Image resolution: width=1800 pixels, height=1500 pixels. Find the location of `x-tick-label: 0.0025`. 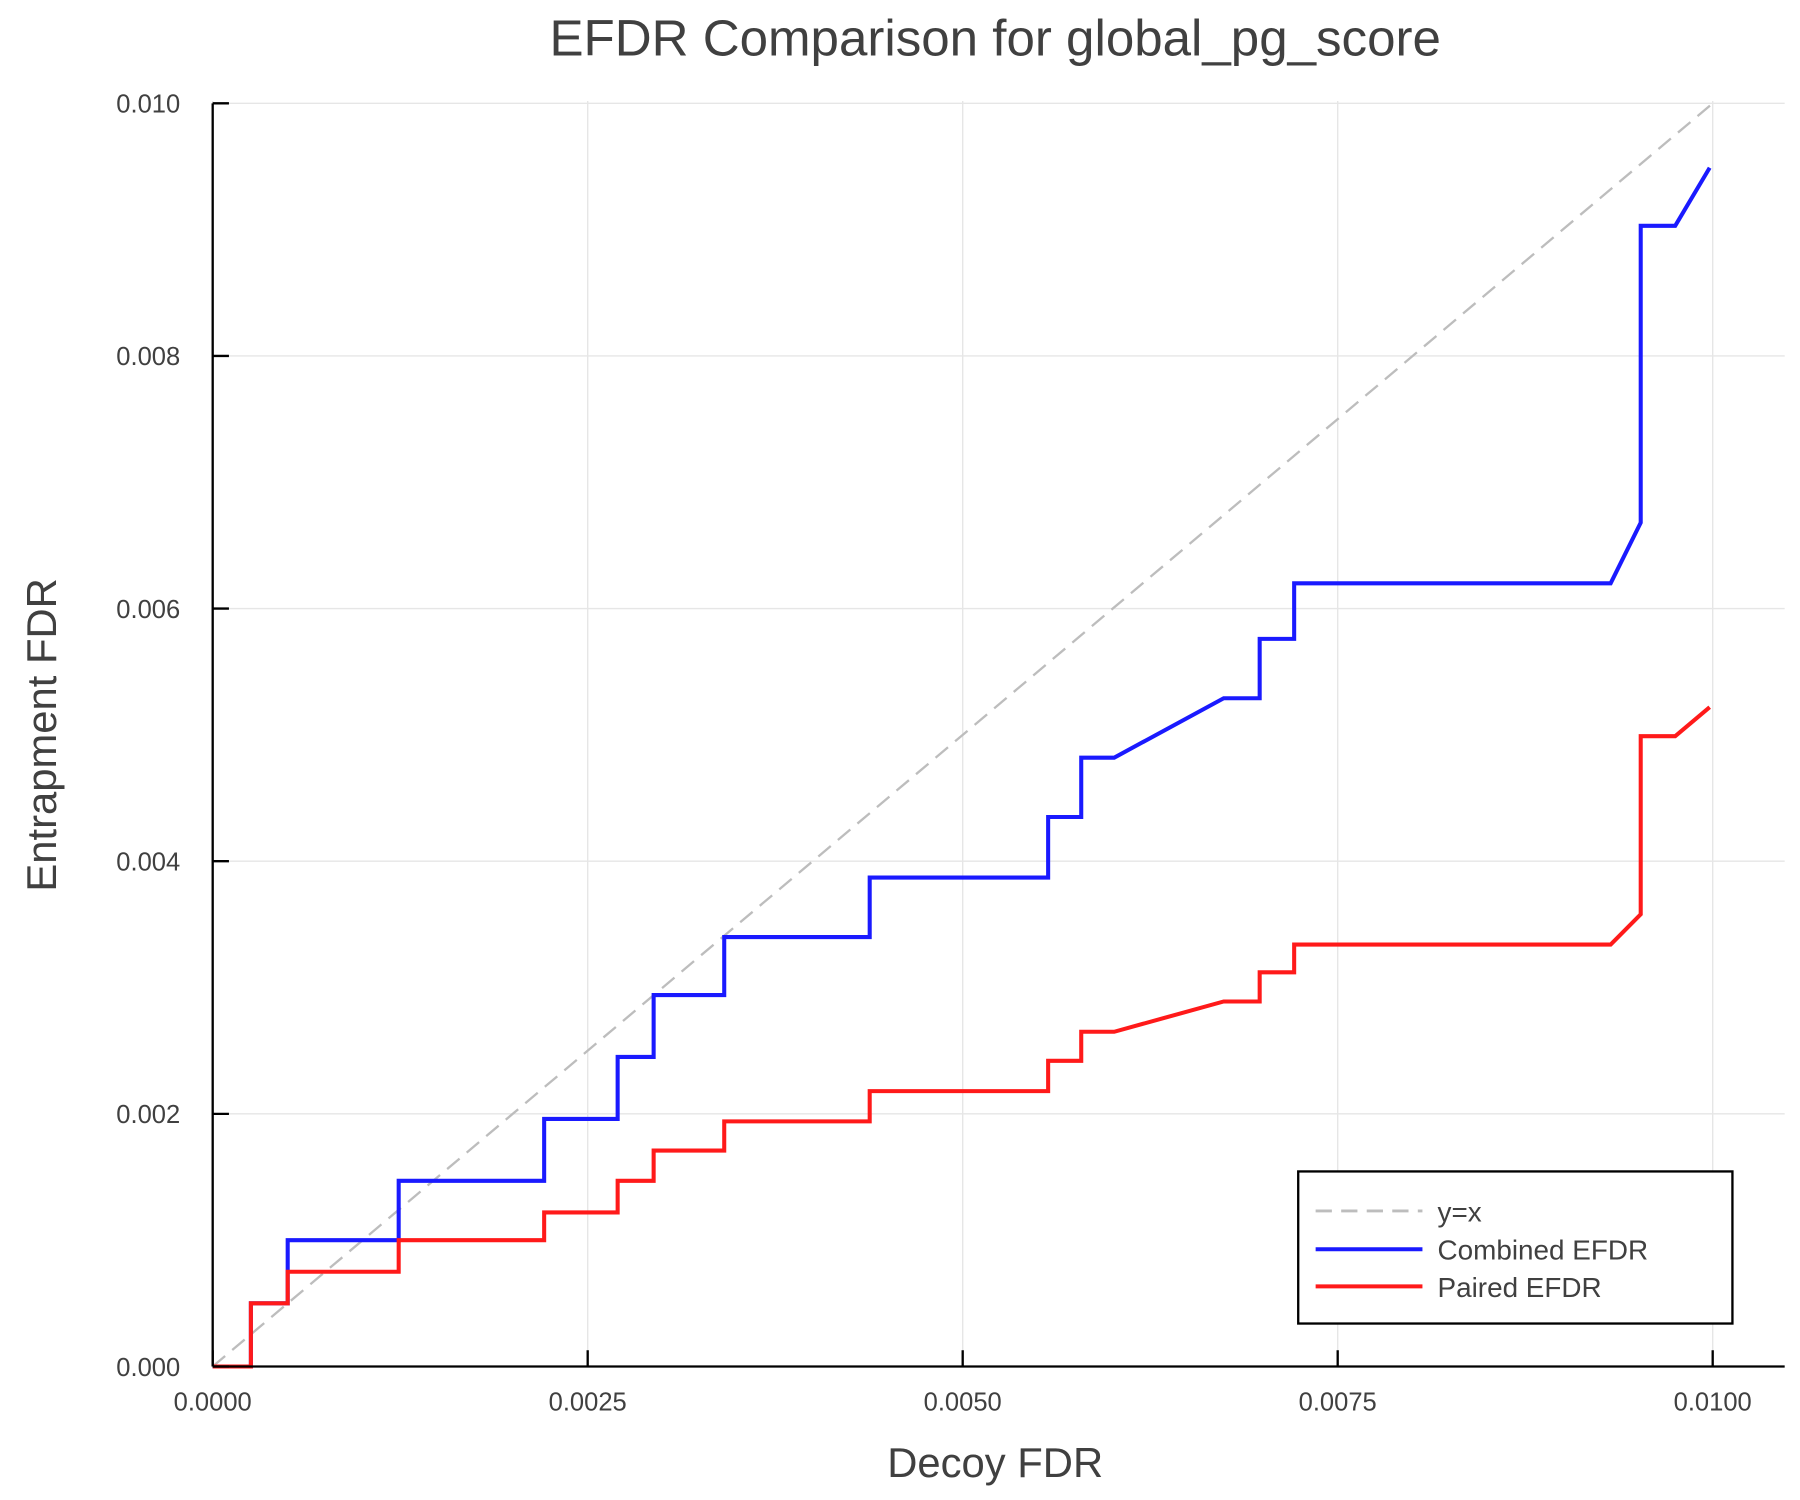

x-tick-label: 0.0025 is located at coordinates (588, 1403).